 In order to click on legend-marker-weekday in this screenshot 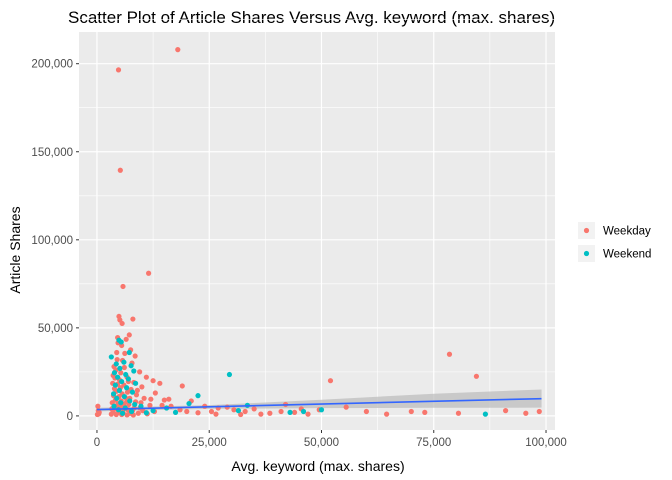, I will do `click(586, 230)`.